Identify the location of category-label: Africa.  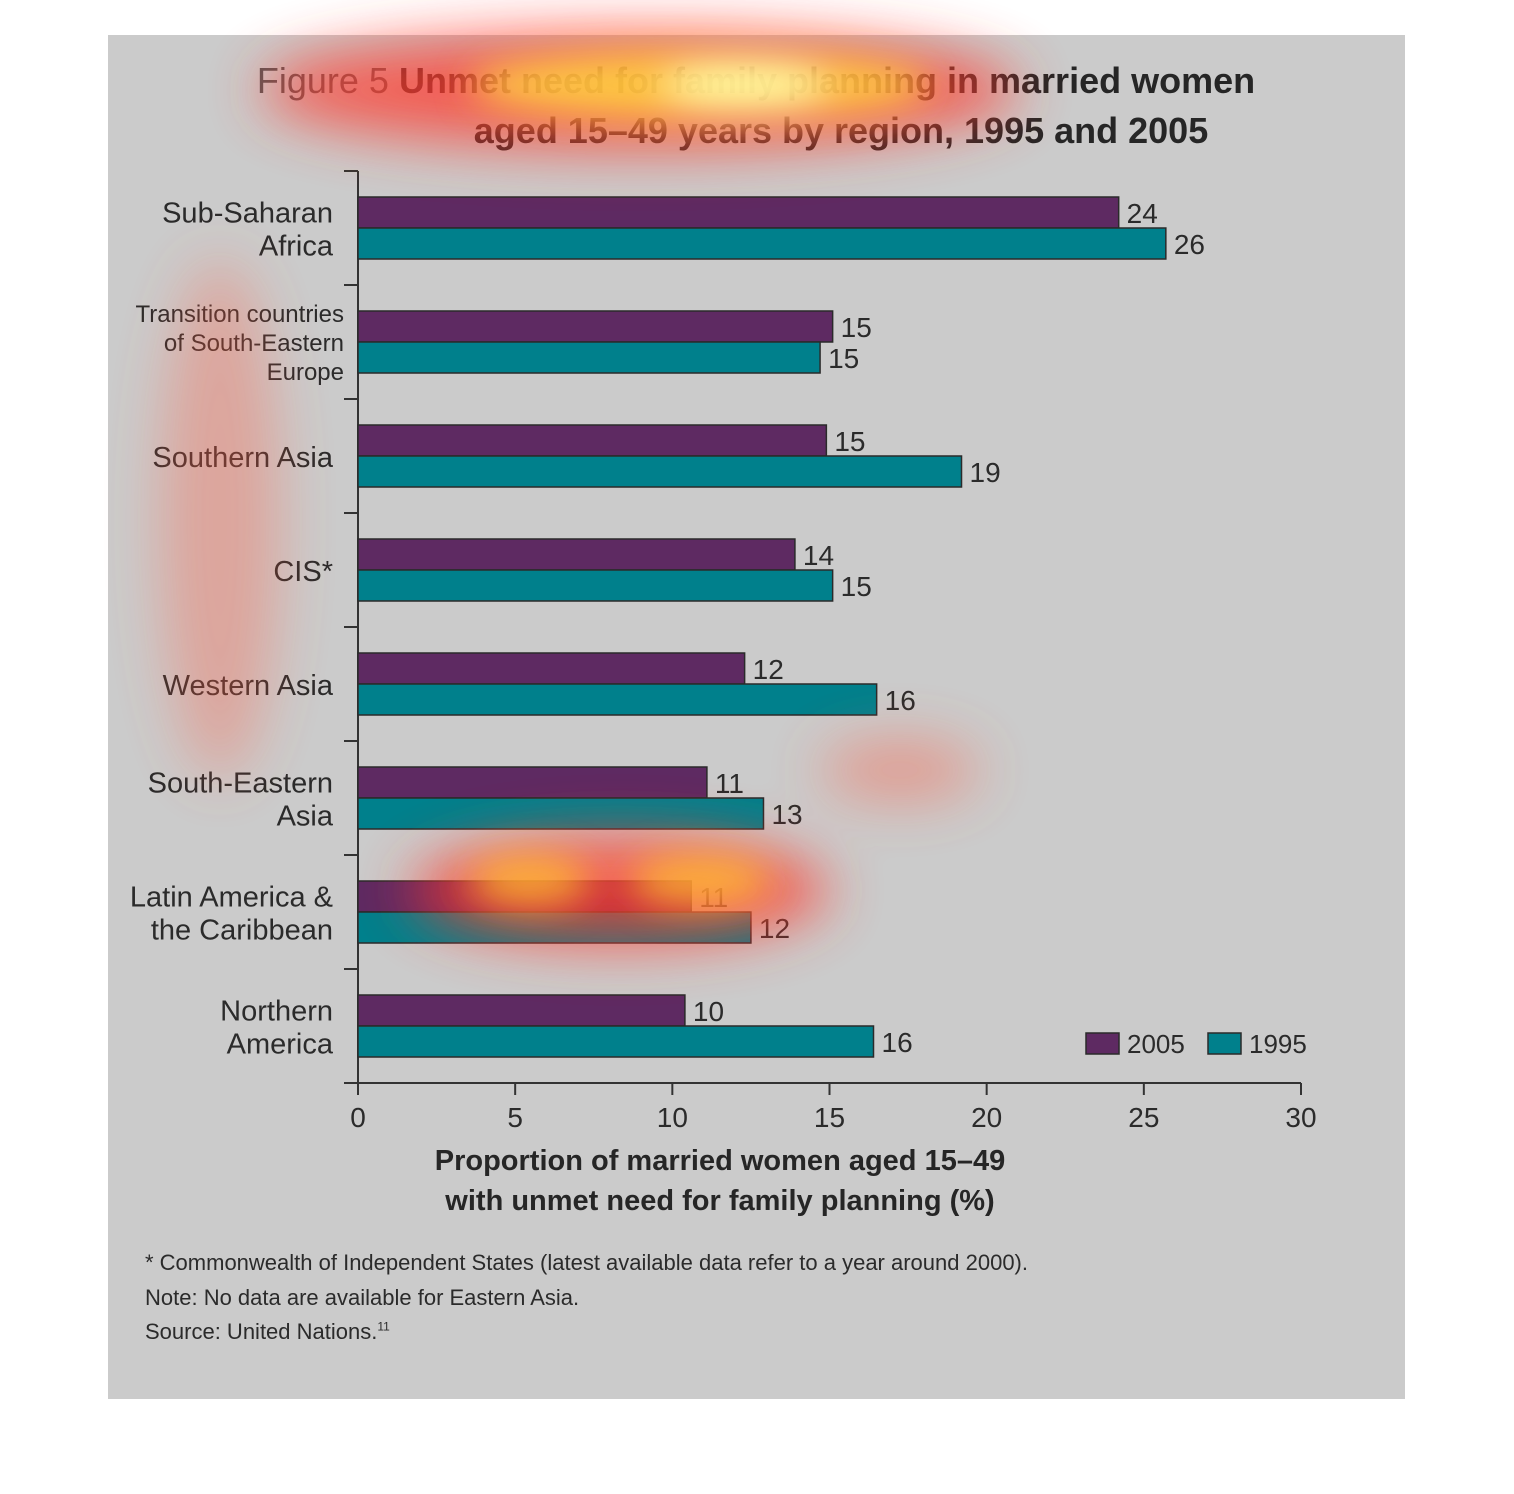
(296, 247).